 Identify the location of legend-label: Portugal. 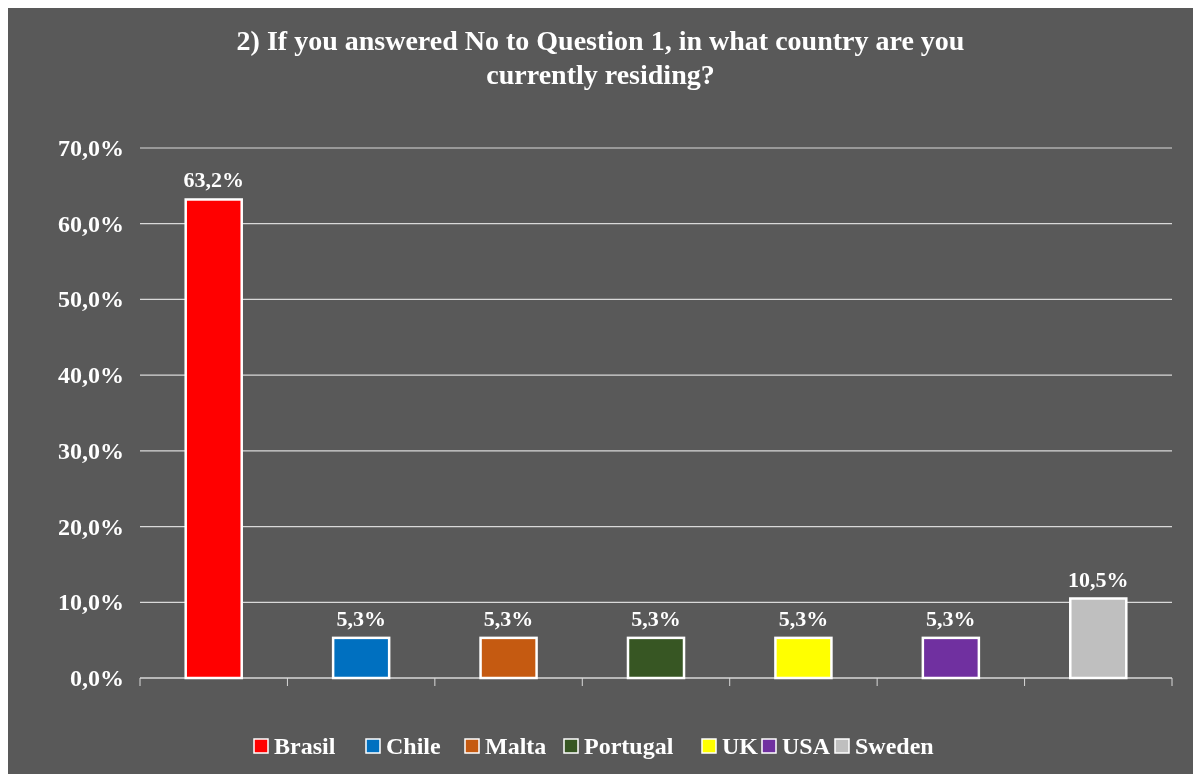
(629, 746).